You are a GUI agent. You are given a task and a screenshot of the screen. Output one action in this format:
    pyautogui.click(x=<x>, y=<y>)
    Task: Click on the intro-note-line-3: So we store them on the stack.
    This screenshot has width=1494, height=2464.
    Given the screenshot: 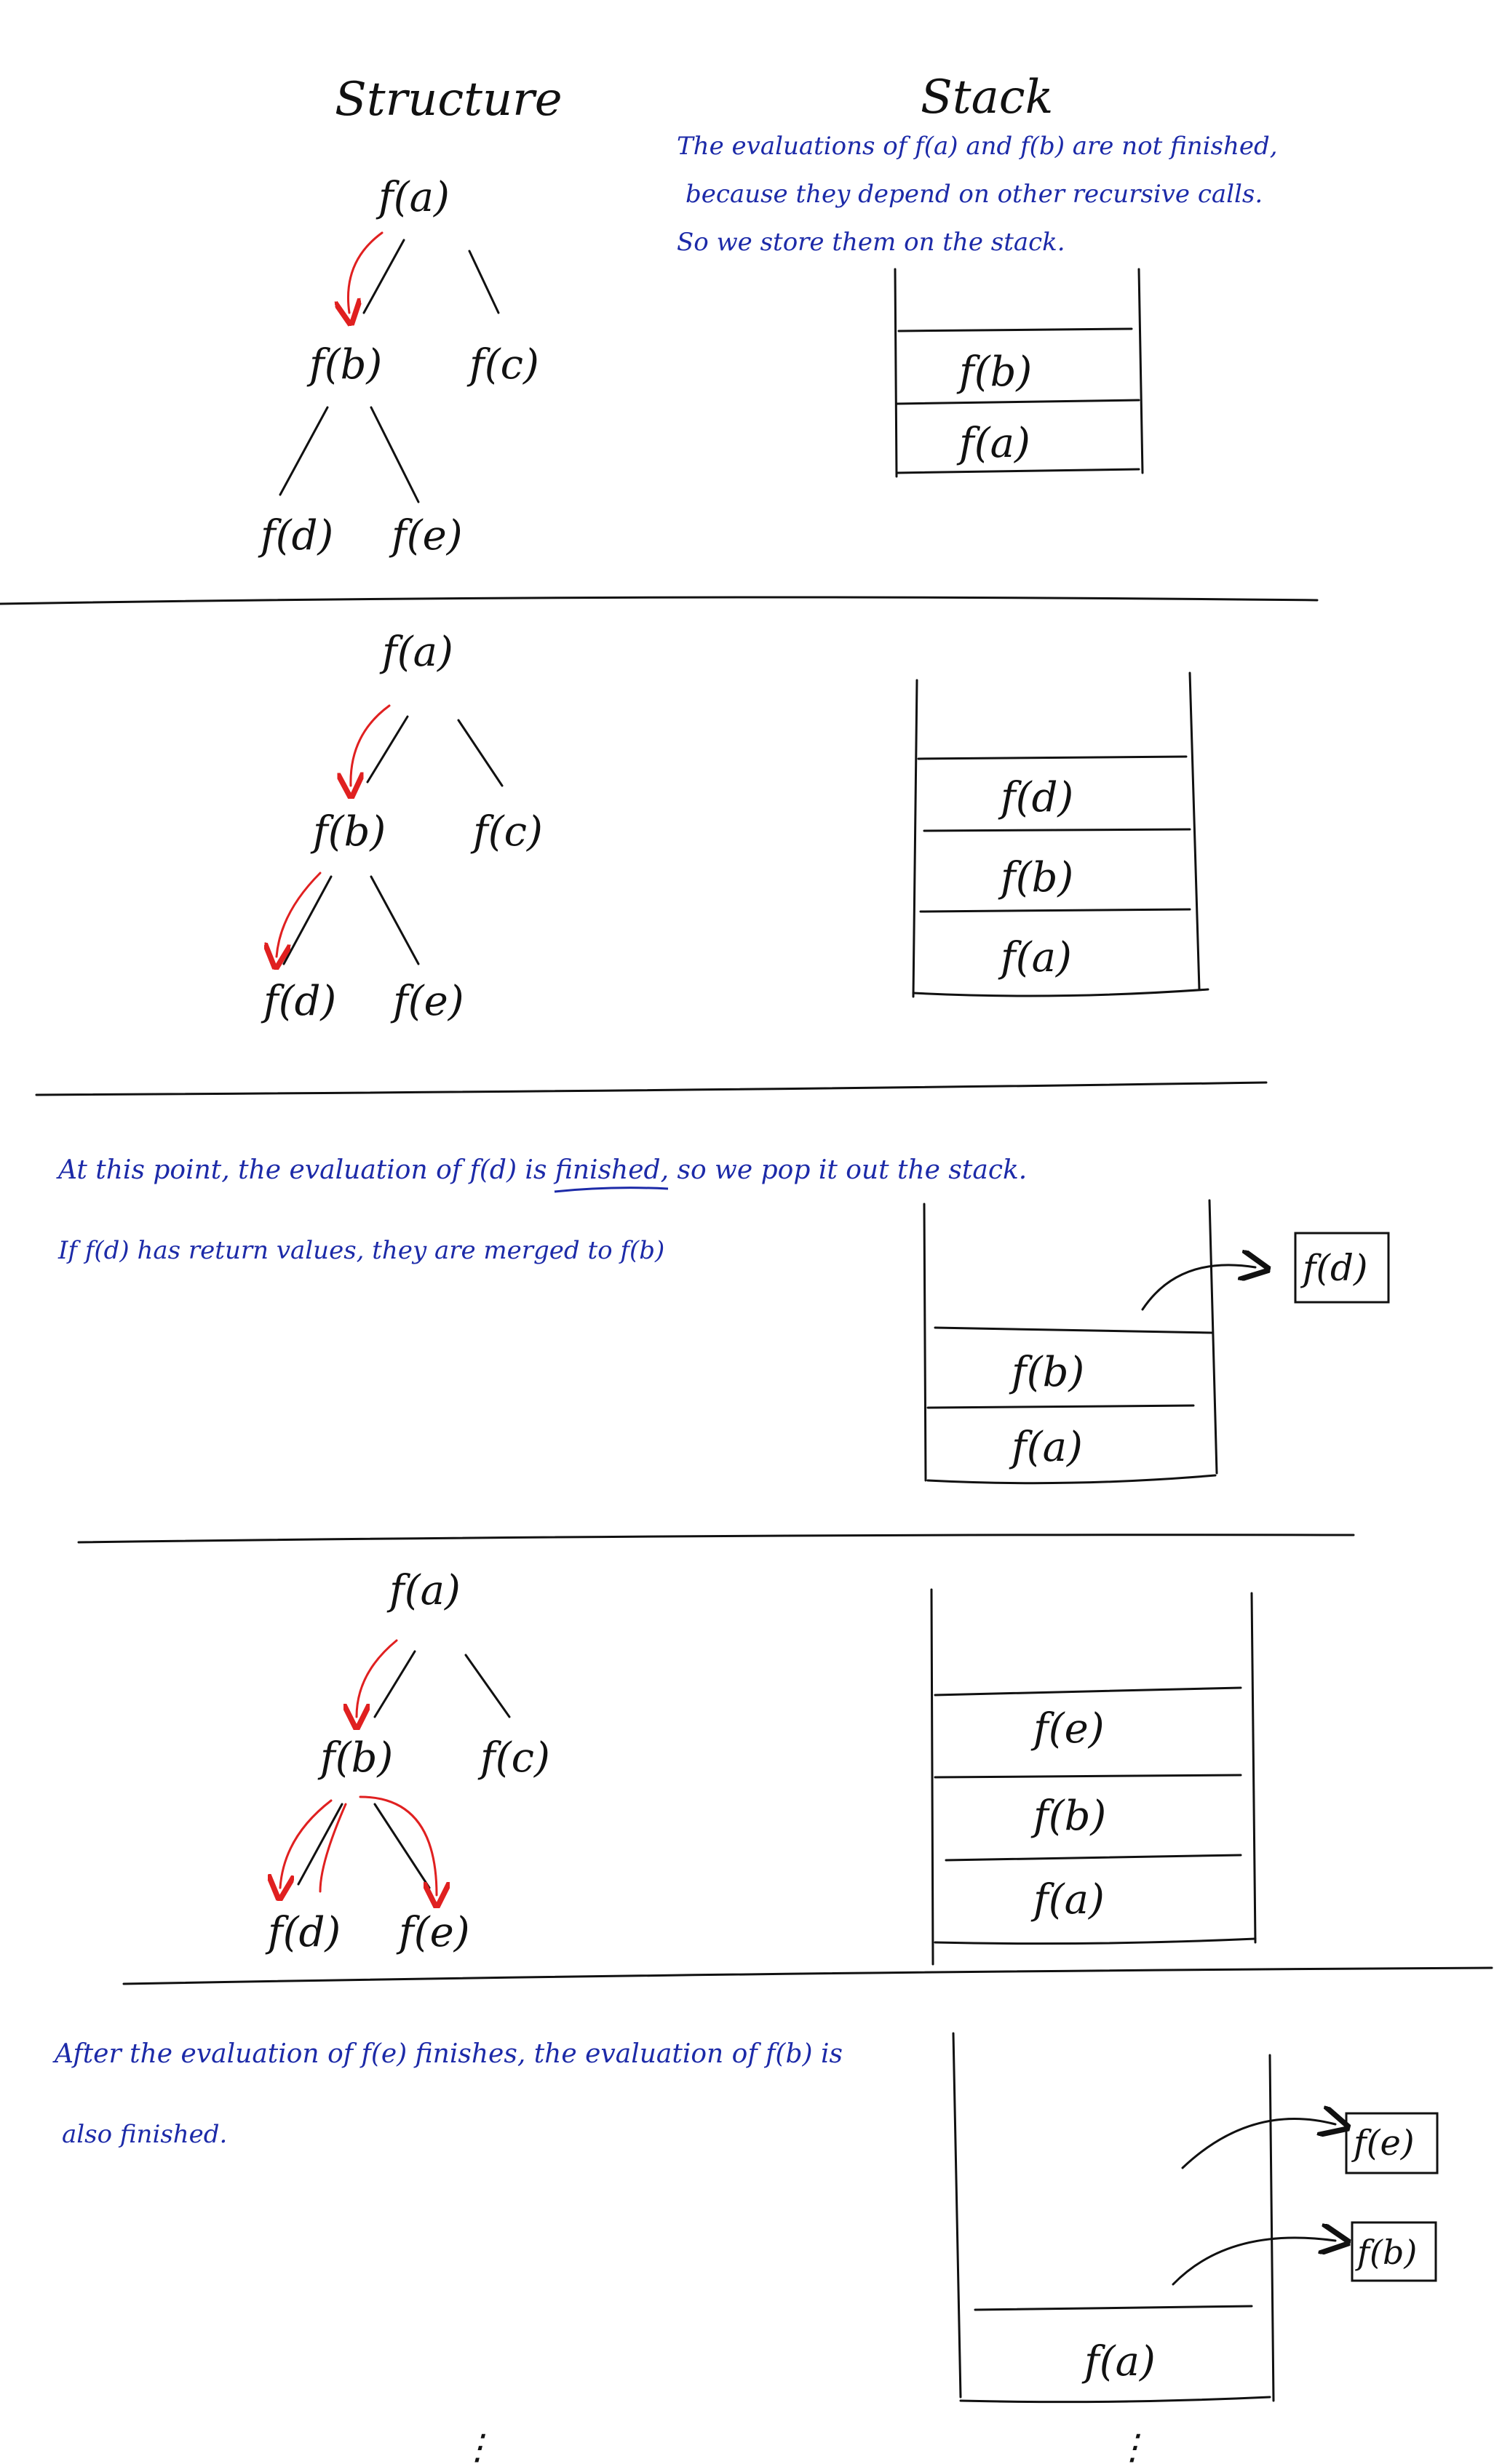 What is the action you would take?
    pyautogui.click(x=871, y=242)
    